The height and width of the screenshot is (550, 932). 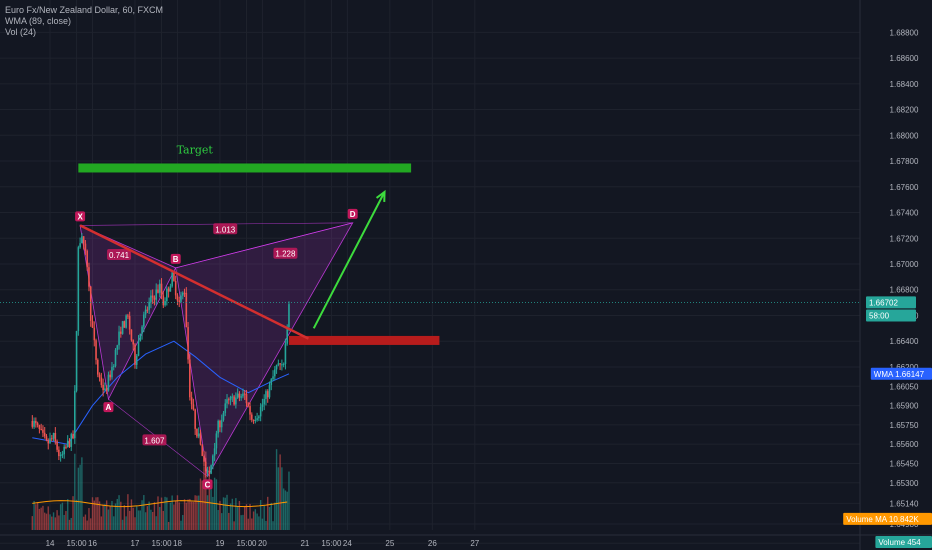 I want to click on annotations: Target, so click(x=259, y=244).